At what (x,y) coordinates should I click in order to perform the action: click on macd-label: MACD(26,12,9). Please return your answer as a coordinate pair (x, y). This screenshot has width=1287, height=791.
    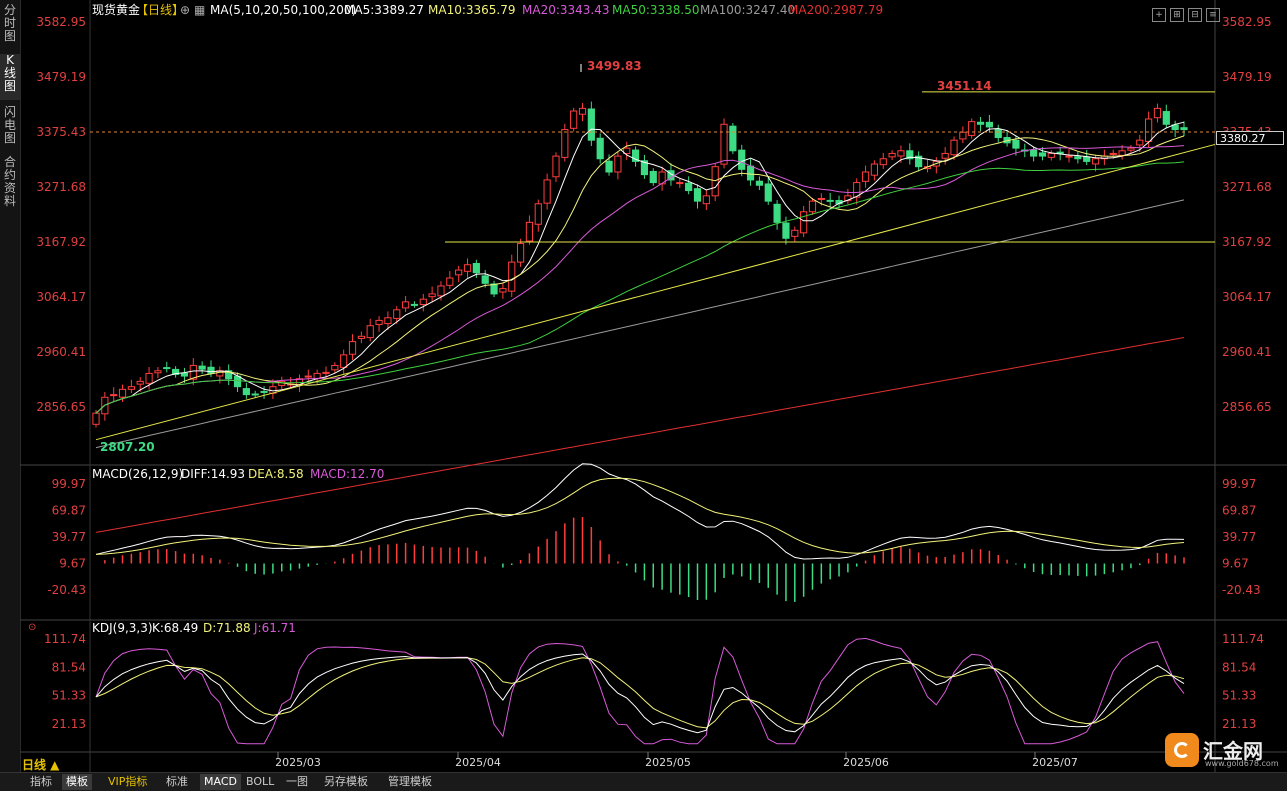
    Looking at the image, I should click on (137, 474).